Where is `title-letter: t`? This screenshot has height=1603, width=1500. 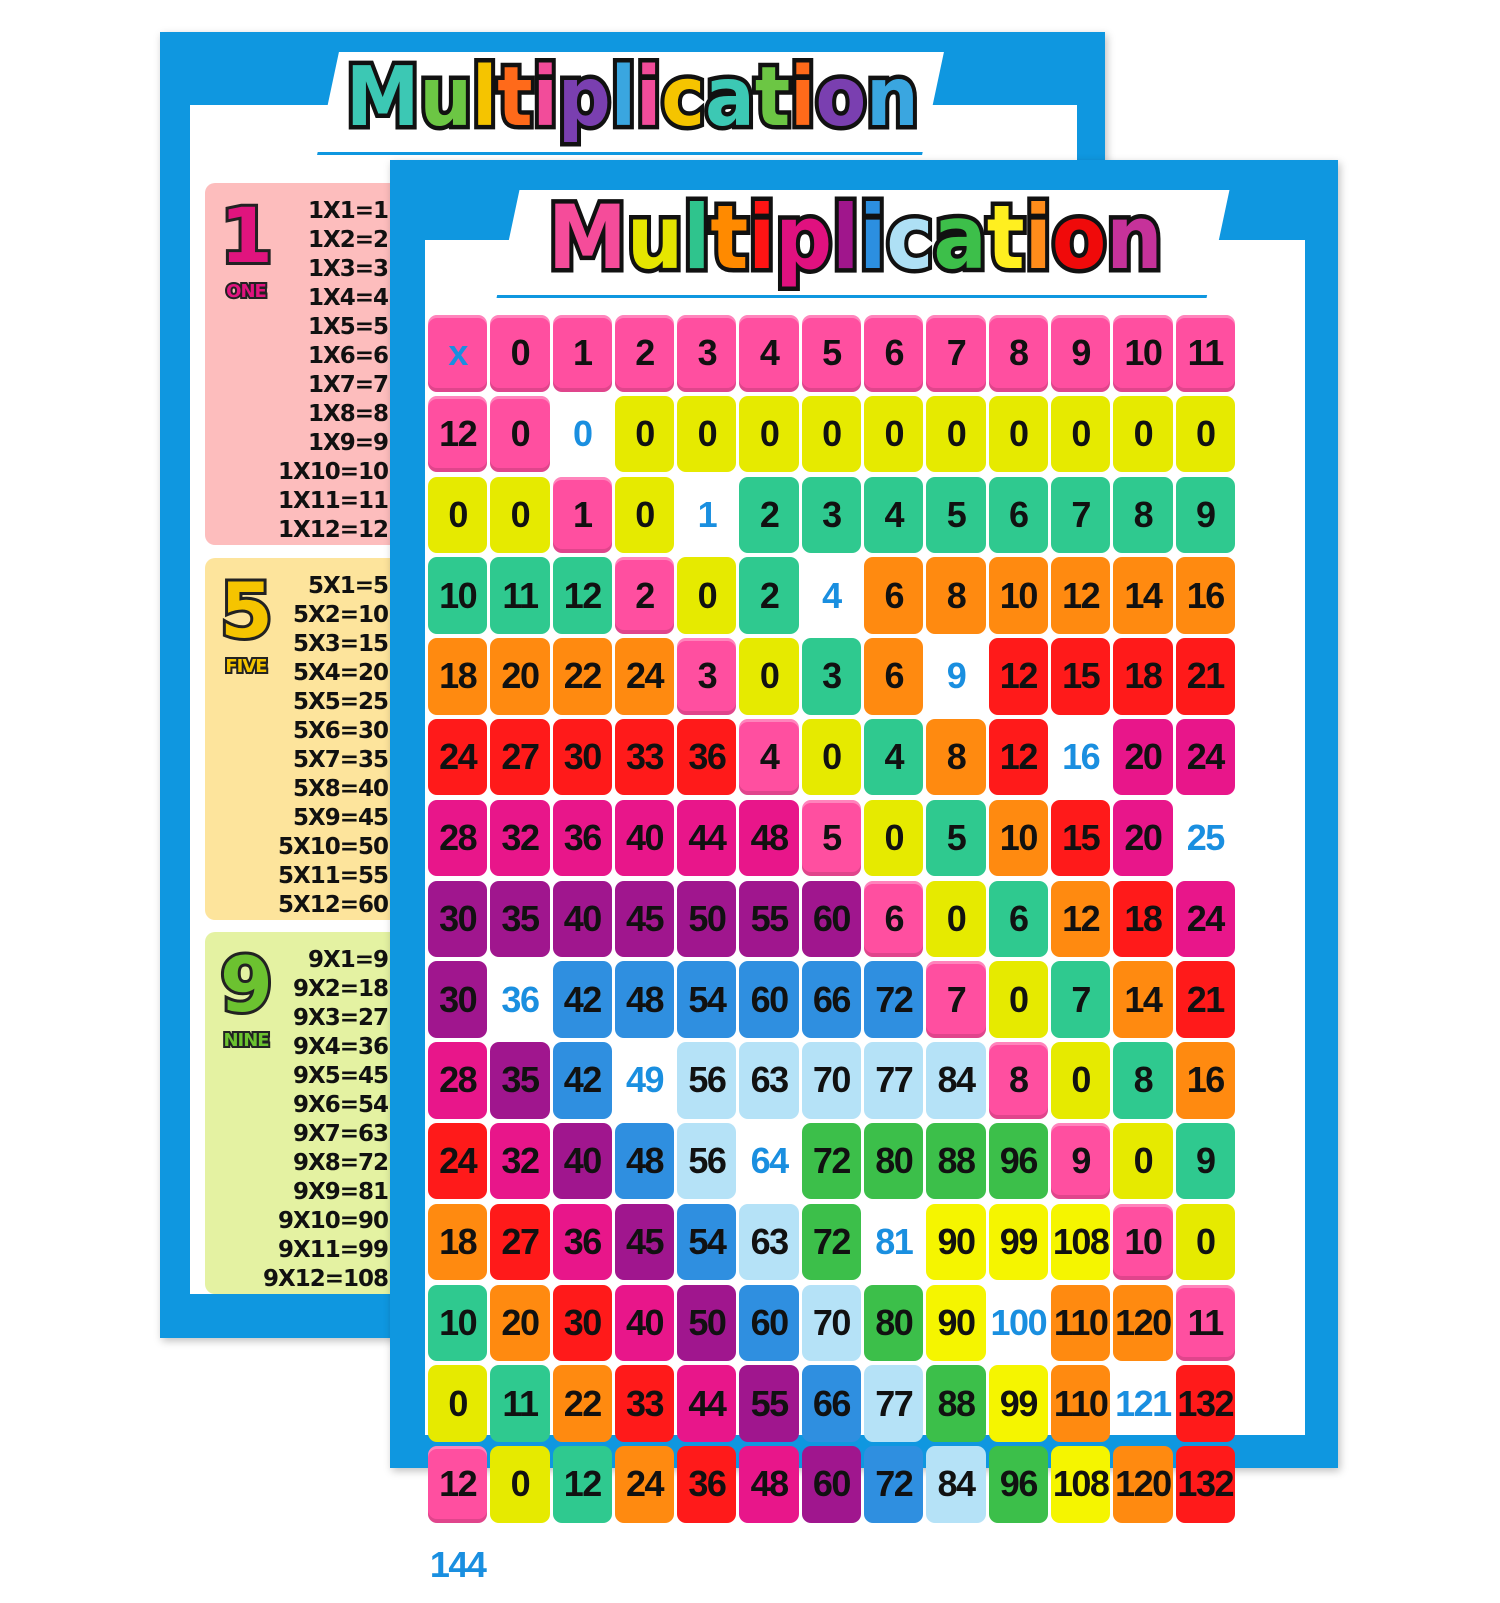
title-letter: t is located at coordinates (514, 98).